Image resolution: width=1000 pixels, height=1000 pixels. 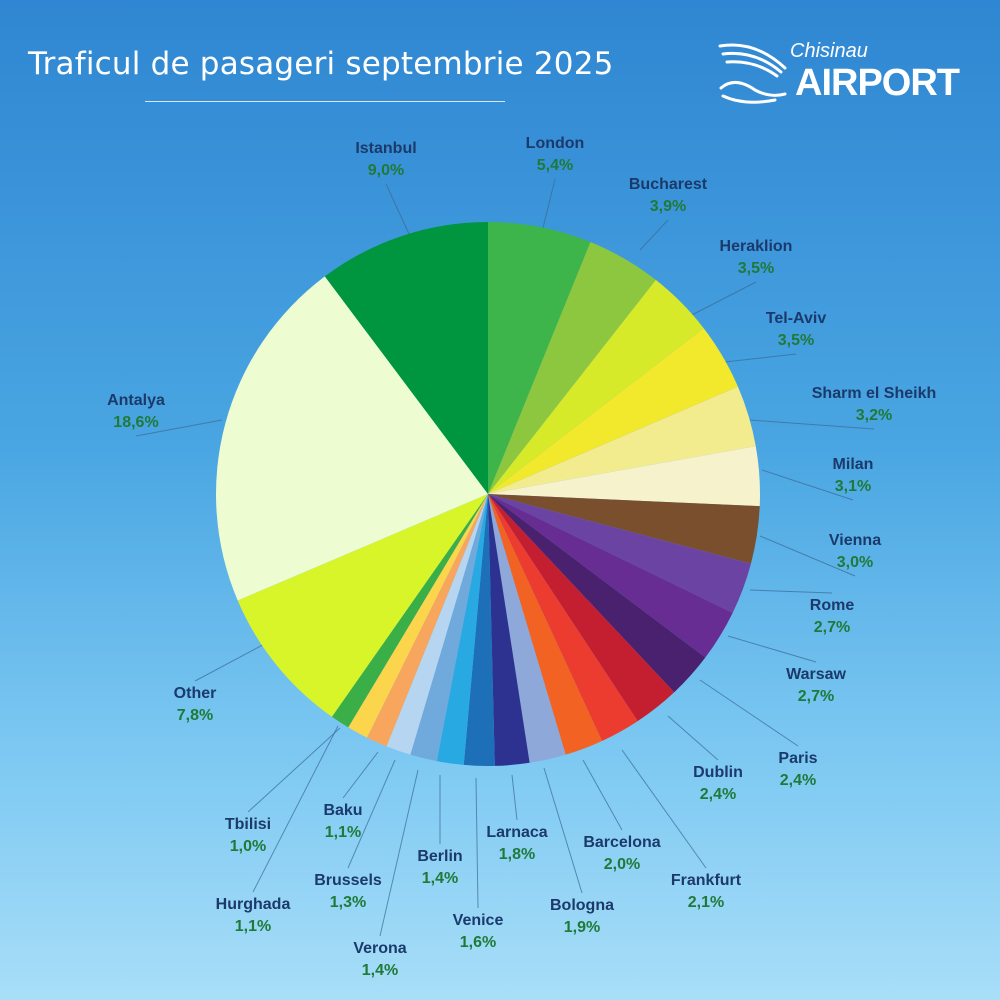 I want to click on data-label: Antalya 18,6%, so click(x=136, y=412).